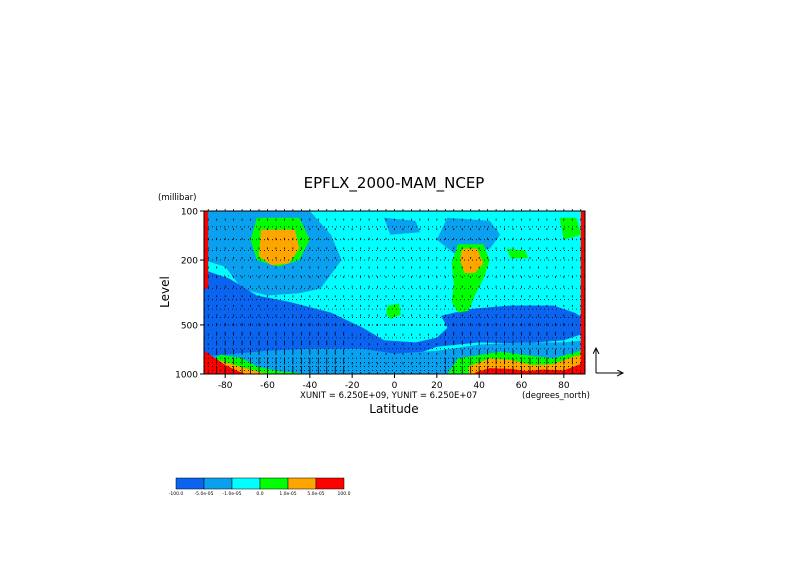 This screenshot has height=562, width=789. What do you see at coordinates (609, 360) in the screenshot?
I see `vector-reference-arrows` at bounding box center [609, 360].